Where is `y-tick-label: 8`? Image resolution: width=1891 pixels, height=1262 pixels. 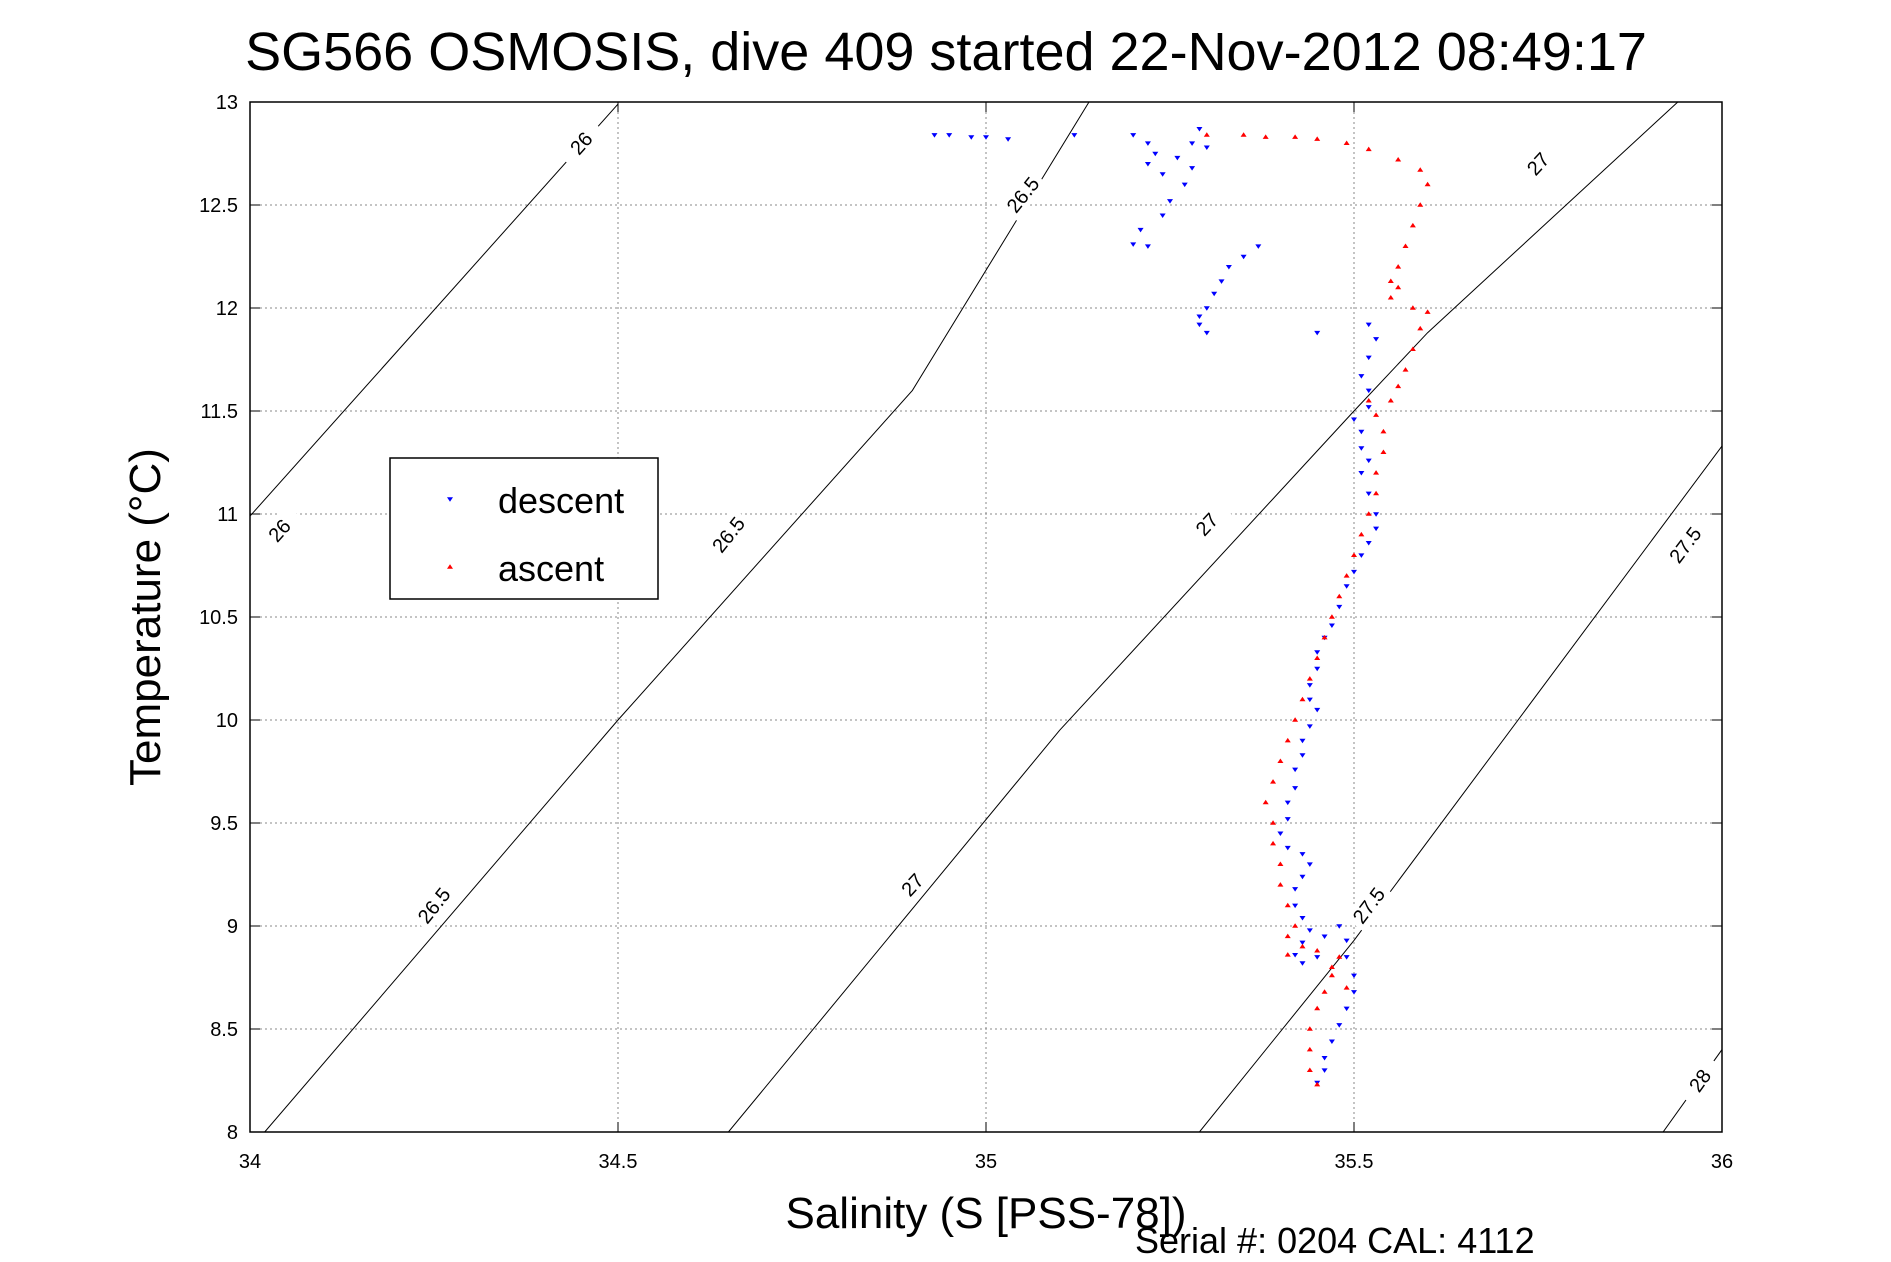 y-tick-label: 8 is located at coordinates (232, 1133).